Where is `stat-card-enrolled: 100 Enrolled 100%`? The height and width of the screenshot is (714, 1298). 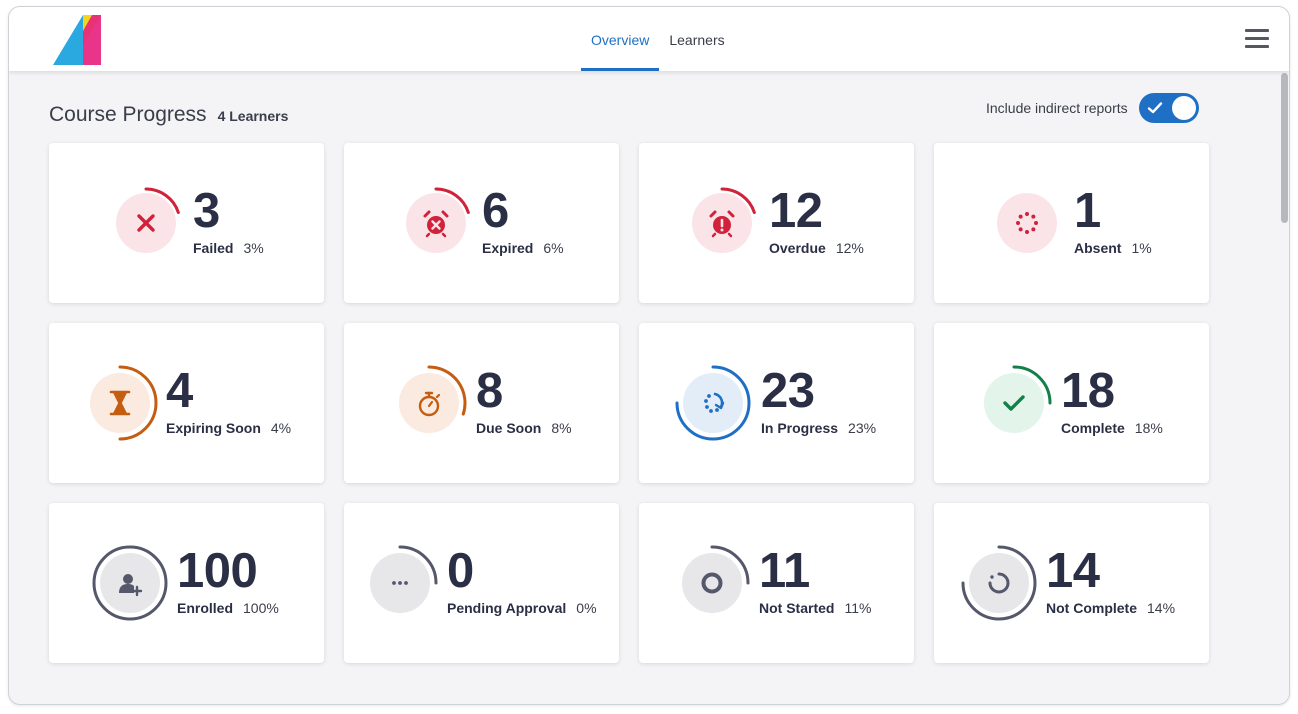 stat-card-enrolled: 100 Enrolled 100% is located at coordinates (186, 583).